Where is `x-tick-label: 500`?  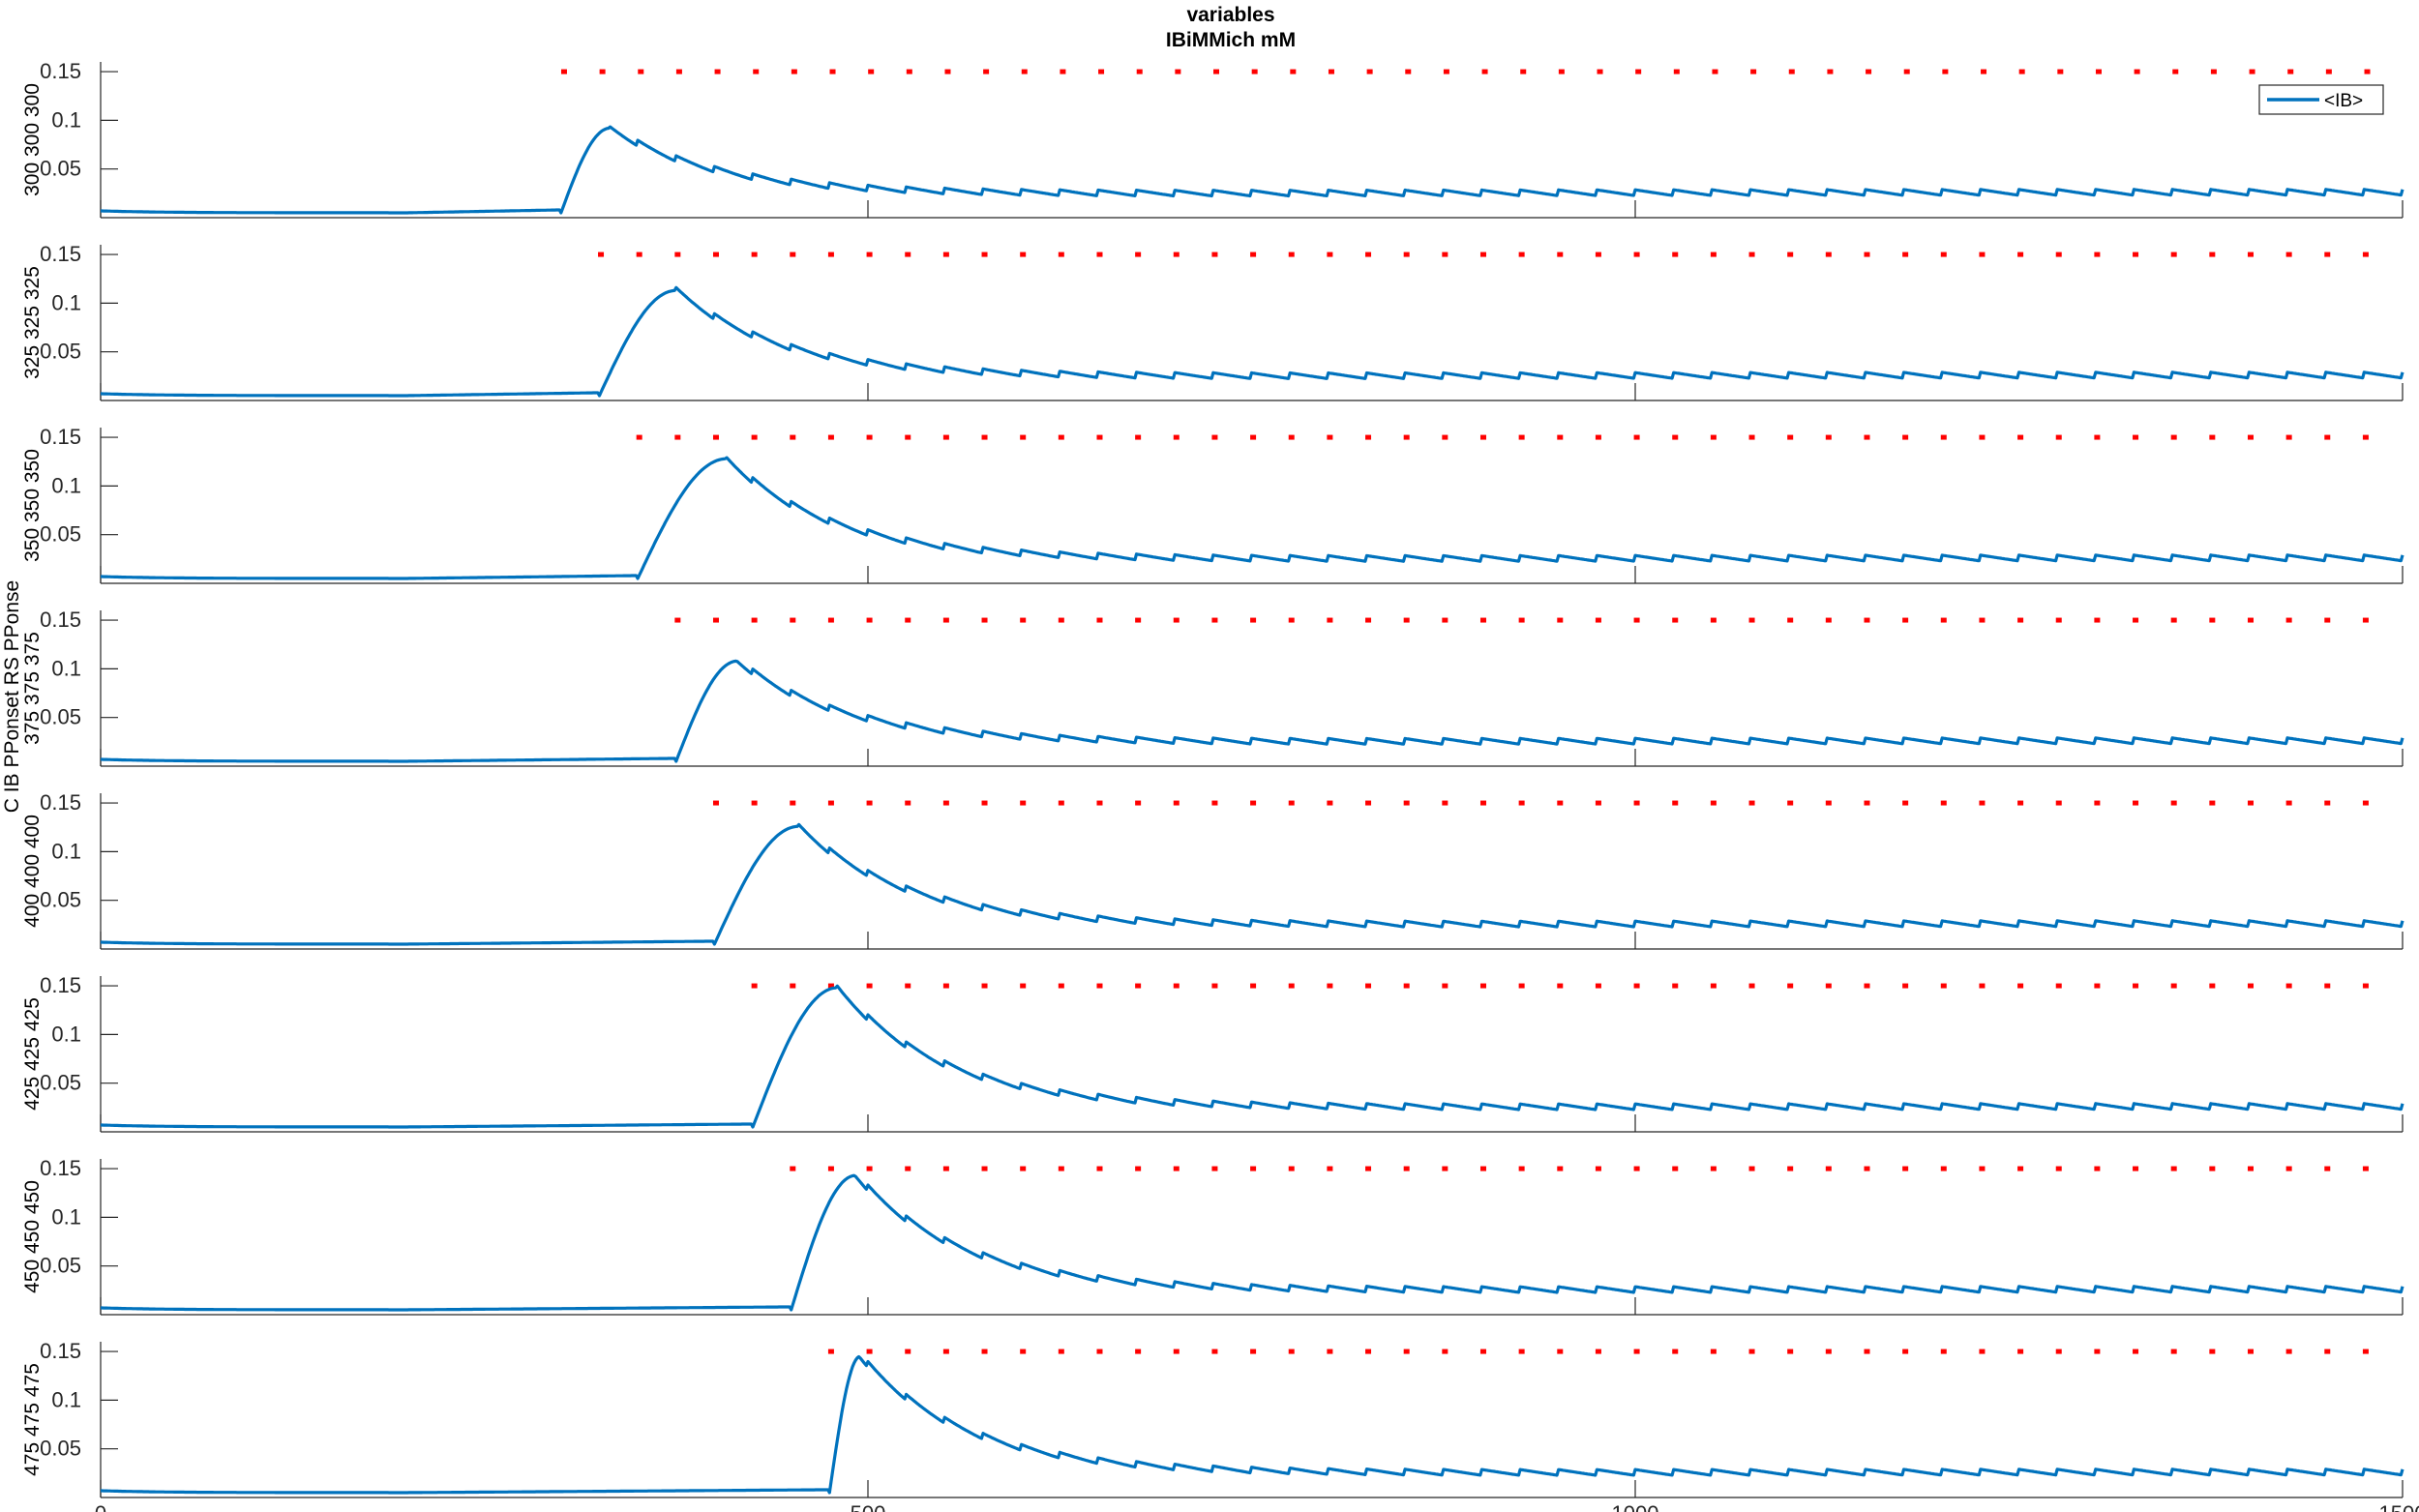
x-tick-label: 500 is located at coordinates (868, 1507).